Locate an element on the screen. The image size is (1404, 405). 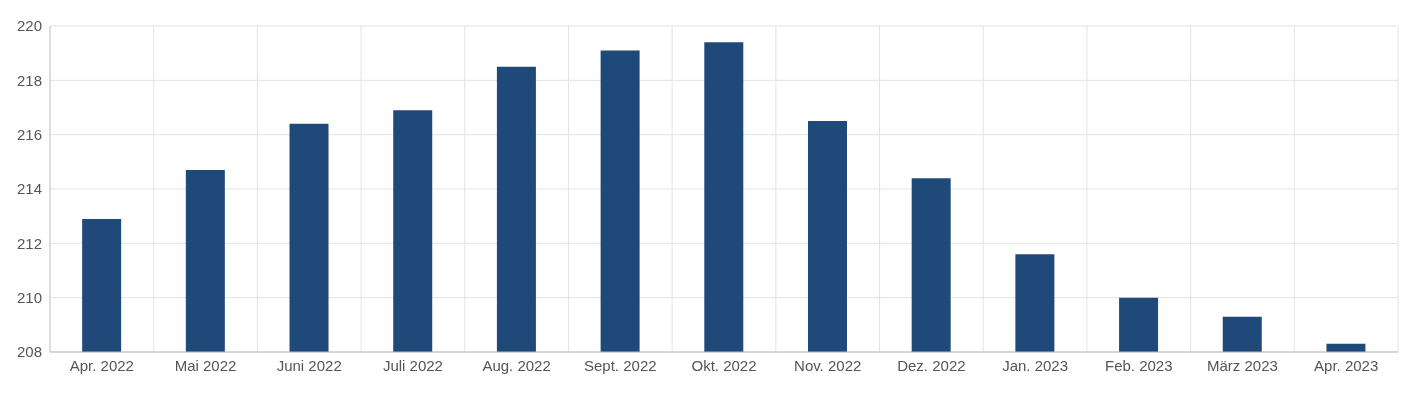
y-tick-label: 212 is located at coordinates (29, 243).